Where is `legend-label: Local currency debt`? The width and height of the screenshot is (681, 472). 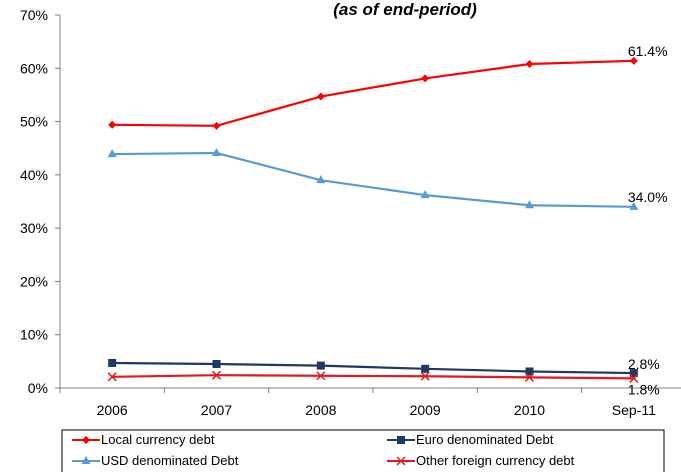
legend-label: Local currency debt is located at coordinates (158, 439).